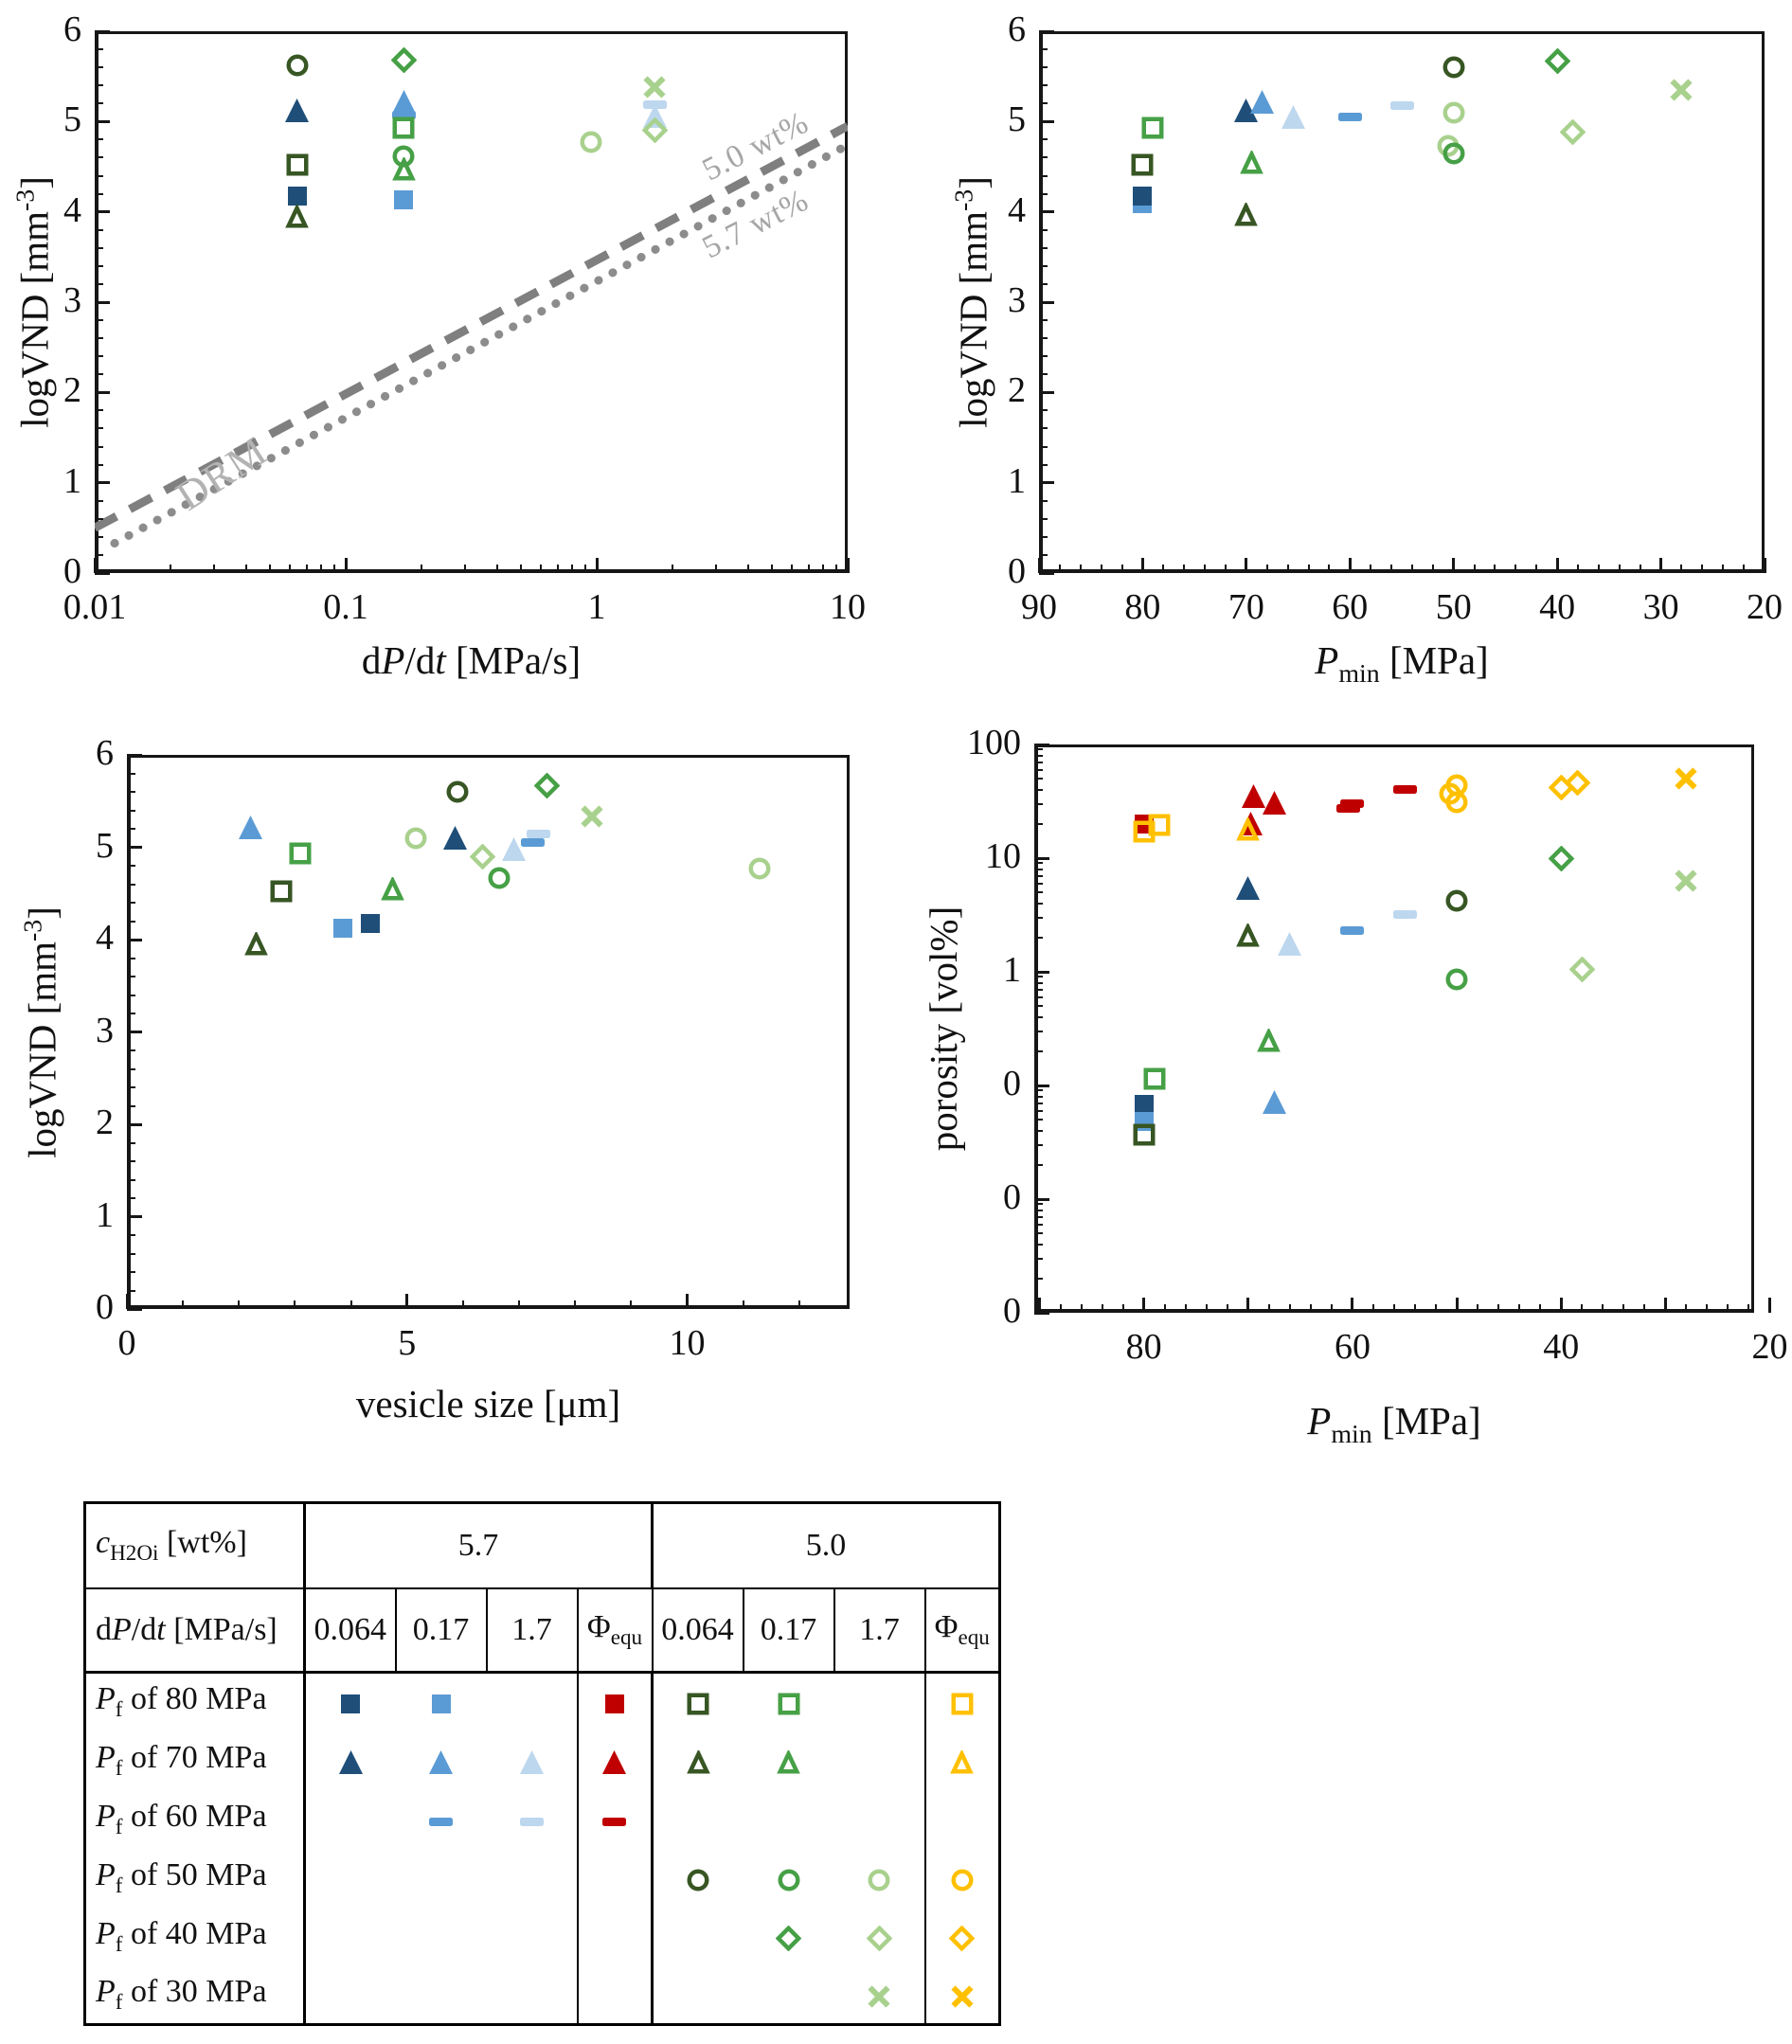  I want to click on y-tick-label: 100, so click(994, 743).